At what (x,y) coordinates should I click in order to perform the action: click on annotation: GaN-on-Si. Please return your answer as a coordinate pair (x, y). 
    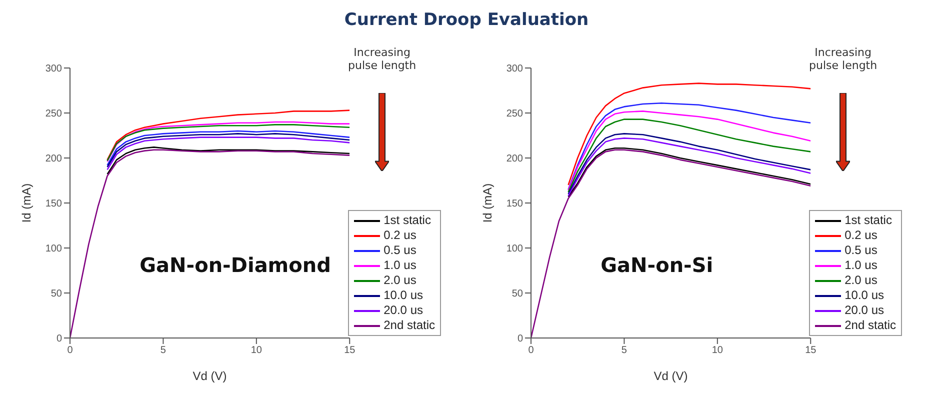
    Looking at the image, I should click on (657, 264).